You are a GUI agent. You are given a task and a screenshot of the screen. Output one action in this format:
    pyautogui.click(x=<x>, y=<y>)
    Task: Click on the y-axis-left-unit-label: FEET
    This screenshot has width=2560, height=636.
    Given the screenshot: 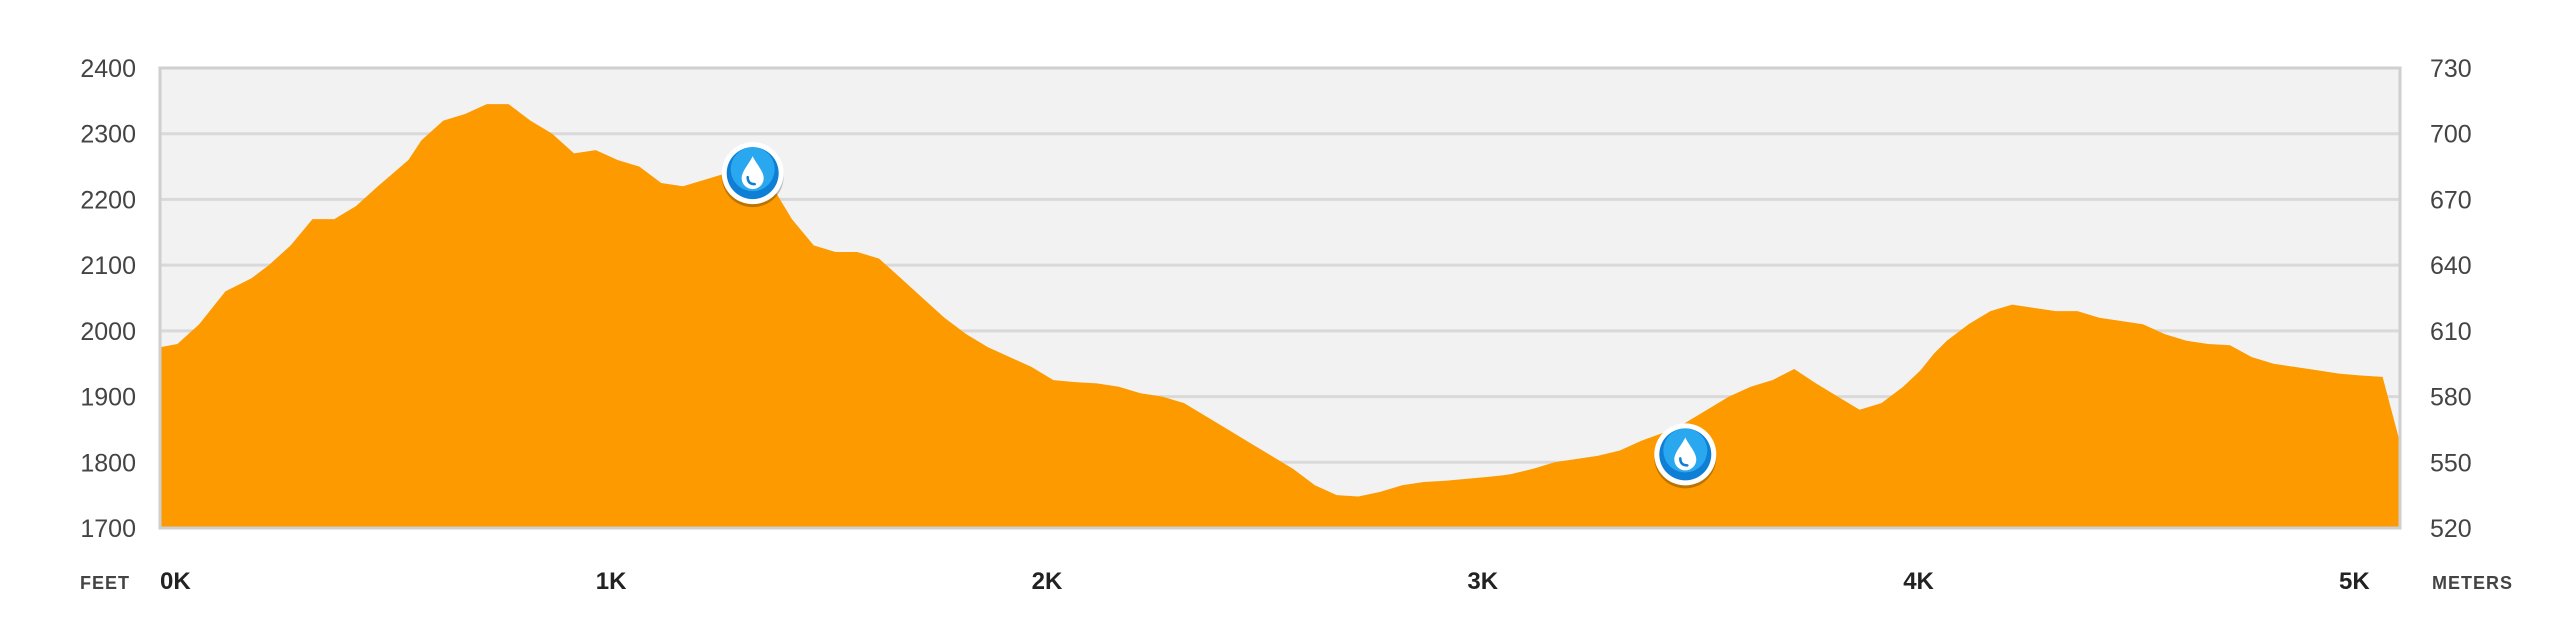 What is the action you would take?
    pyautogui.click(x=105, y=583)
    